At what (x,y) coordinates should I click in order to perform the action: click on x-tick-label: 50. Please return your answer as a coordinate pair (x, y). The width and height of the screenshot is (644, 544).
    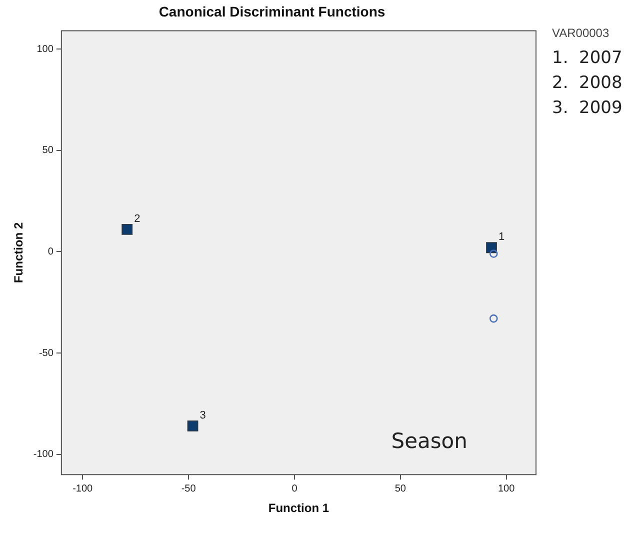
    Looking at the image, I should click on (400, 488).